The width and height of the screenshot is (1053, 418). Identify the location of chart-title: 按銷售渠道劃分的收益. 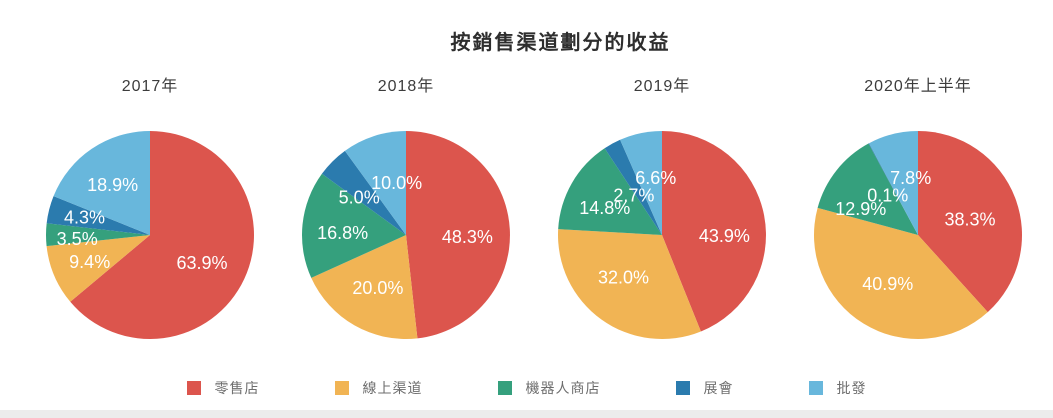
(560, 43).